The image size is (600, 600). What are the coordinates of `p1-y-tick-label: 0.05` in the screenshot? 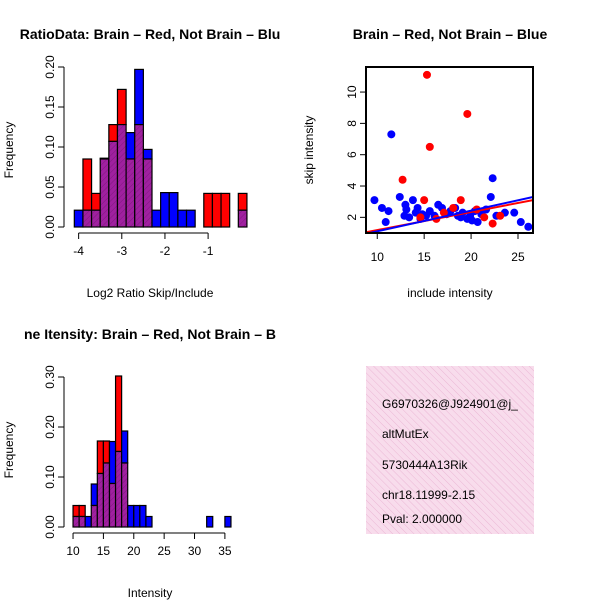 It's located at (50, 187).